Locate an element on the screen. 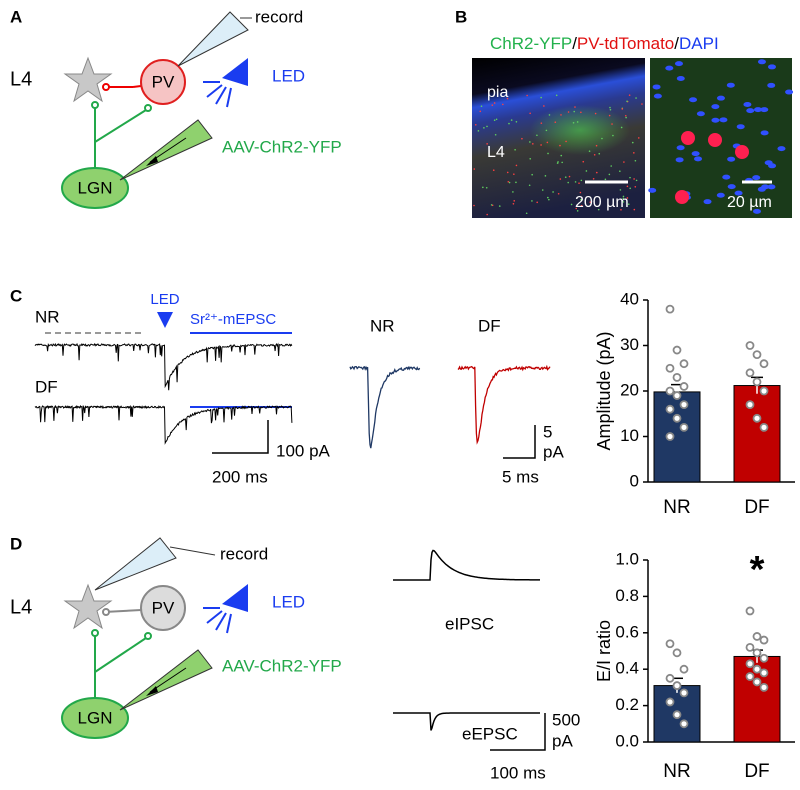 The image size is (800, 790). arrowhead is located at coordinates (152, 691).